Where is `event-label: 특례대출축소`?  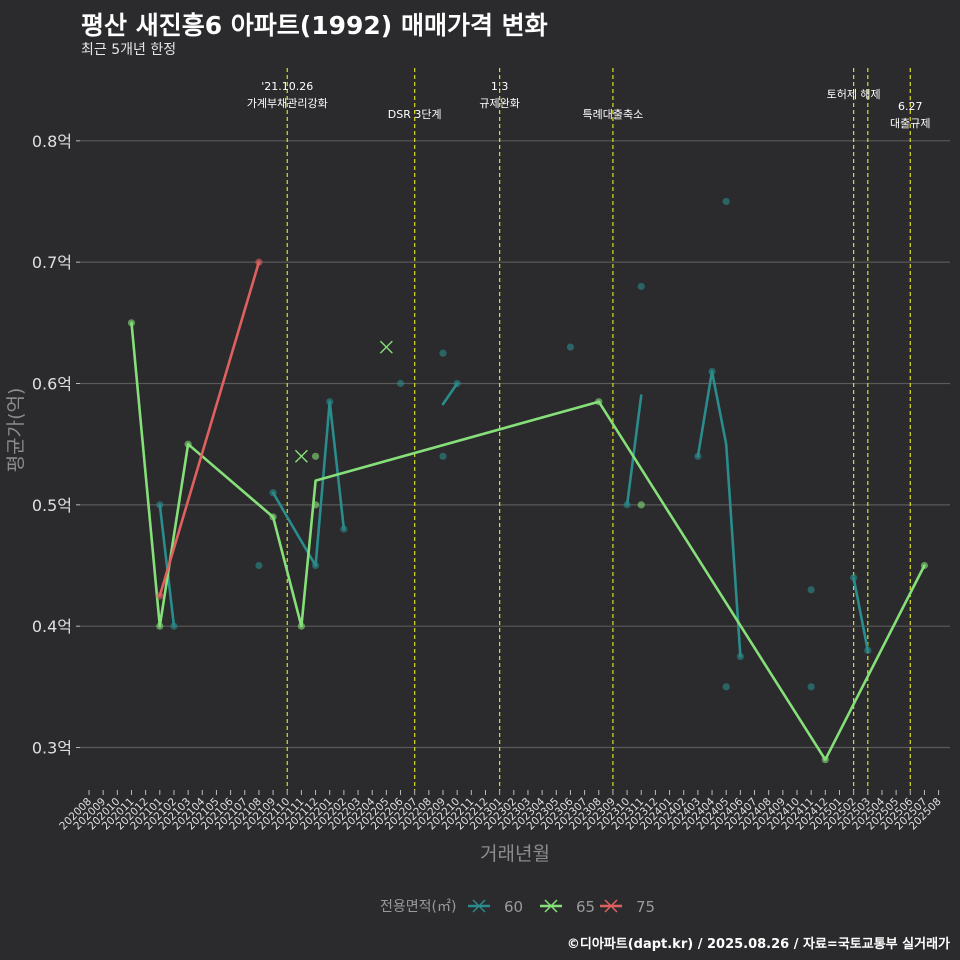
event-label: 특례대출축소 is located at coordinates (613, 114).